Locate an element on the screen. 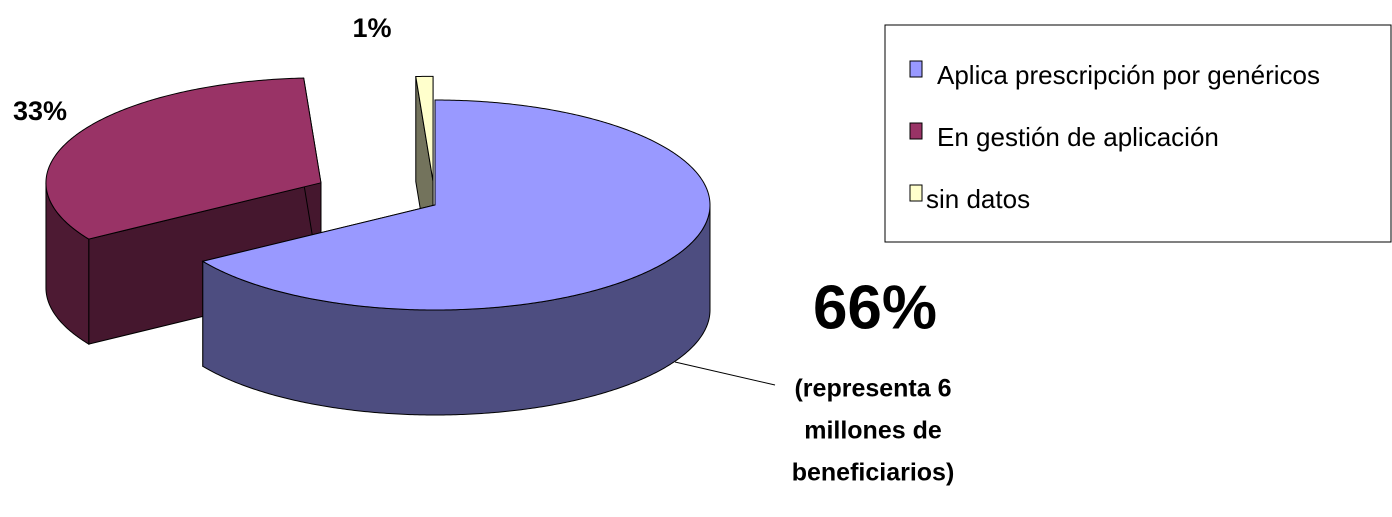 The width and height of the screenshot is (1392, 517). legend-label: Aplica prescripción por genéricos is located at coordinates (1128, 75).